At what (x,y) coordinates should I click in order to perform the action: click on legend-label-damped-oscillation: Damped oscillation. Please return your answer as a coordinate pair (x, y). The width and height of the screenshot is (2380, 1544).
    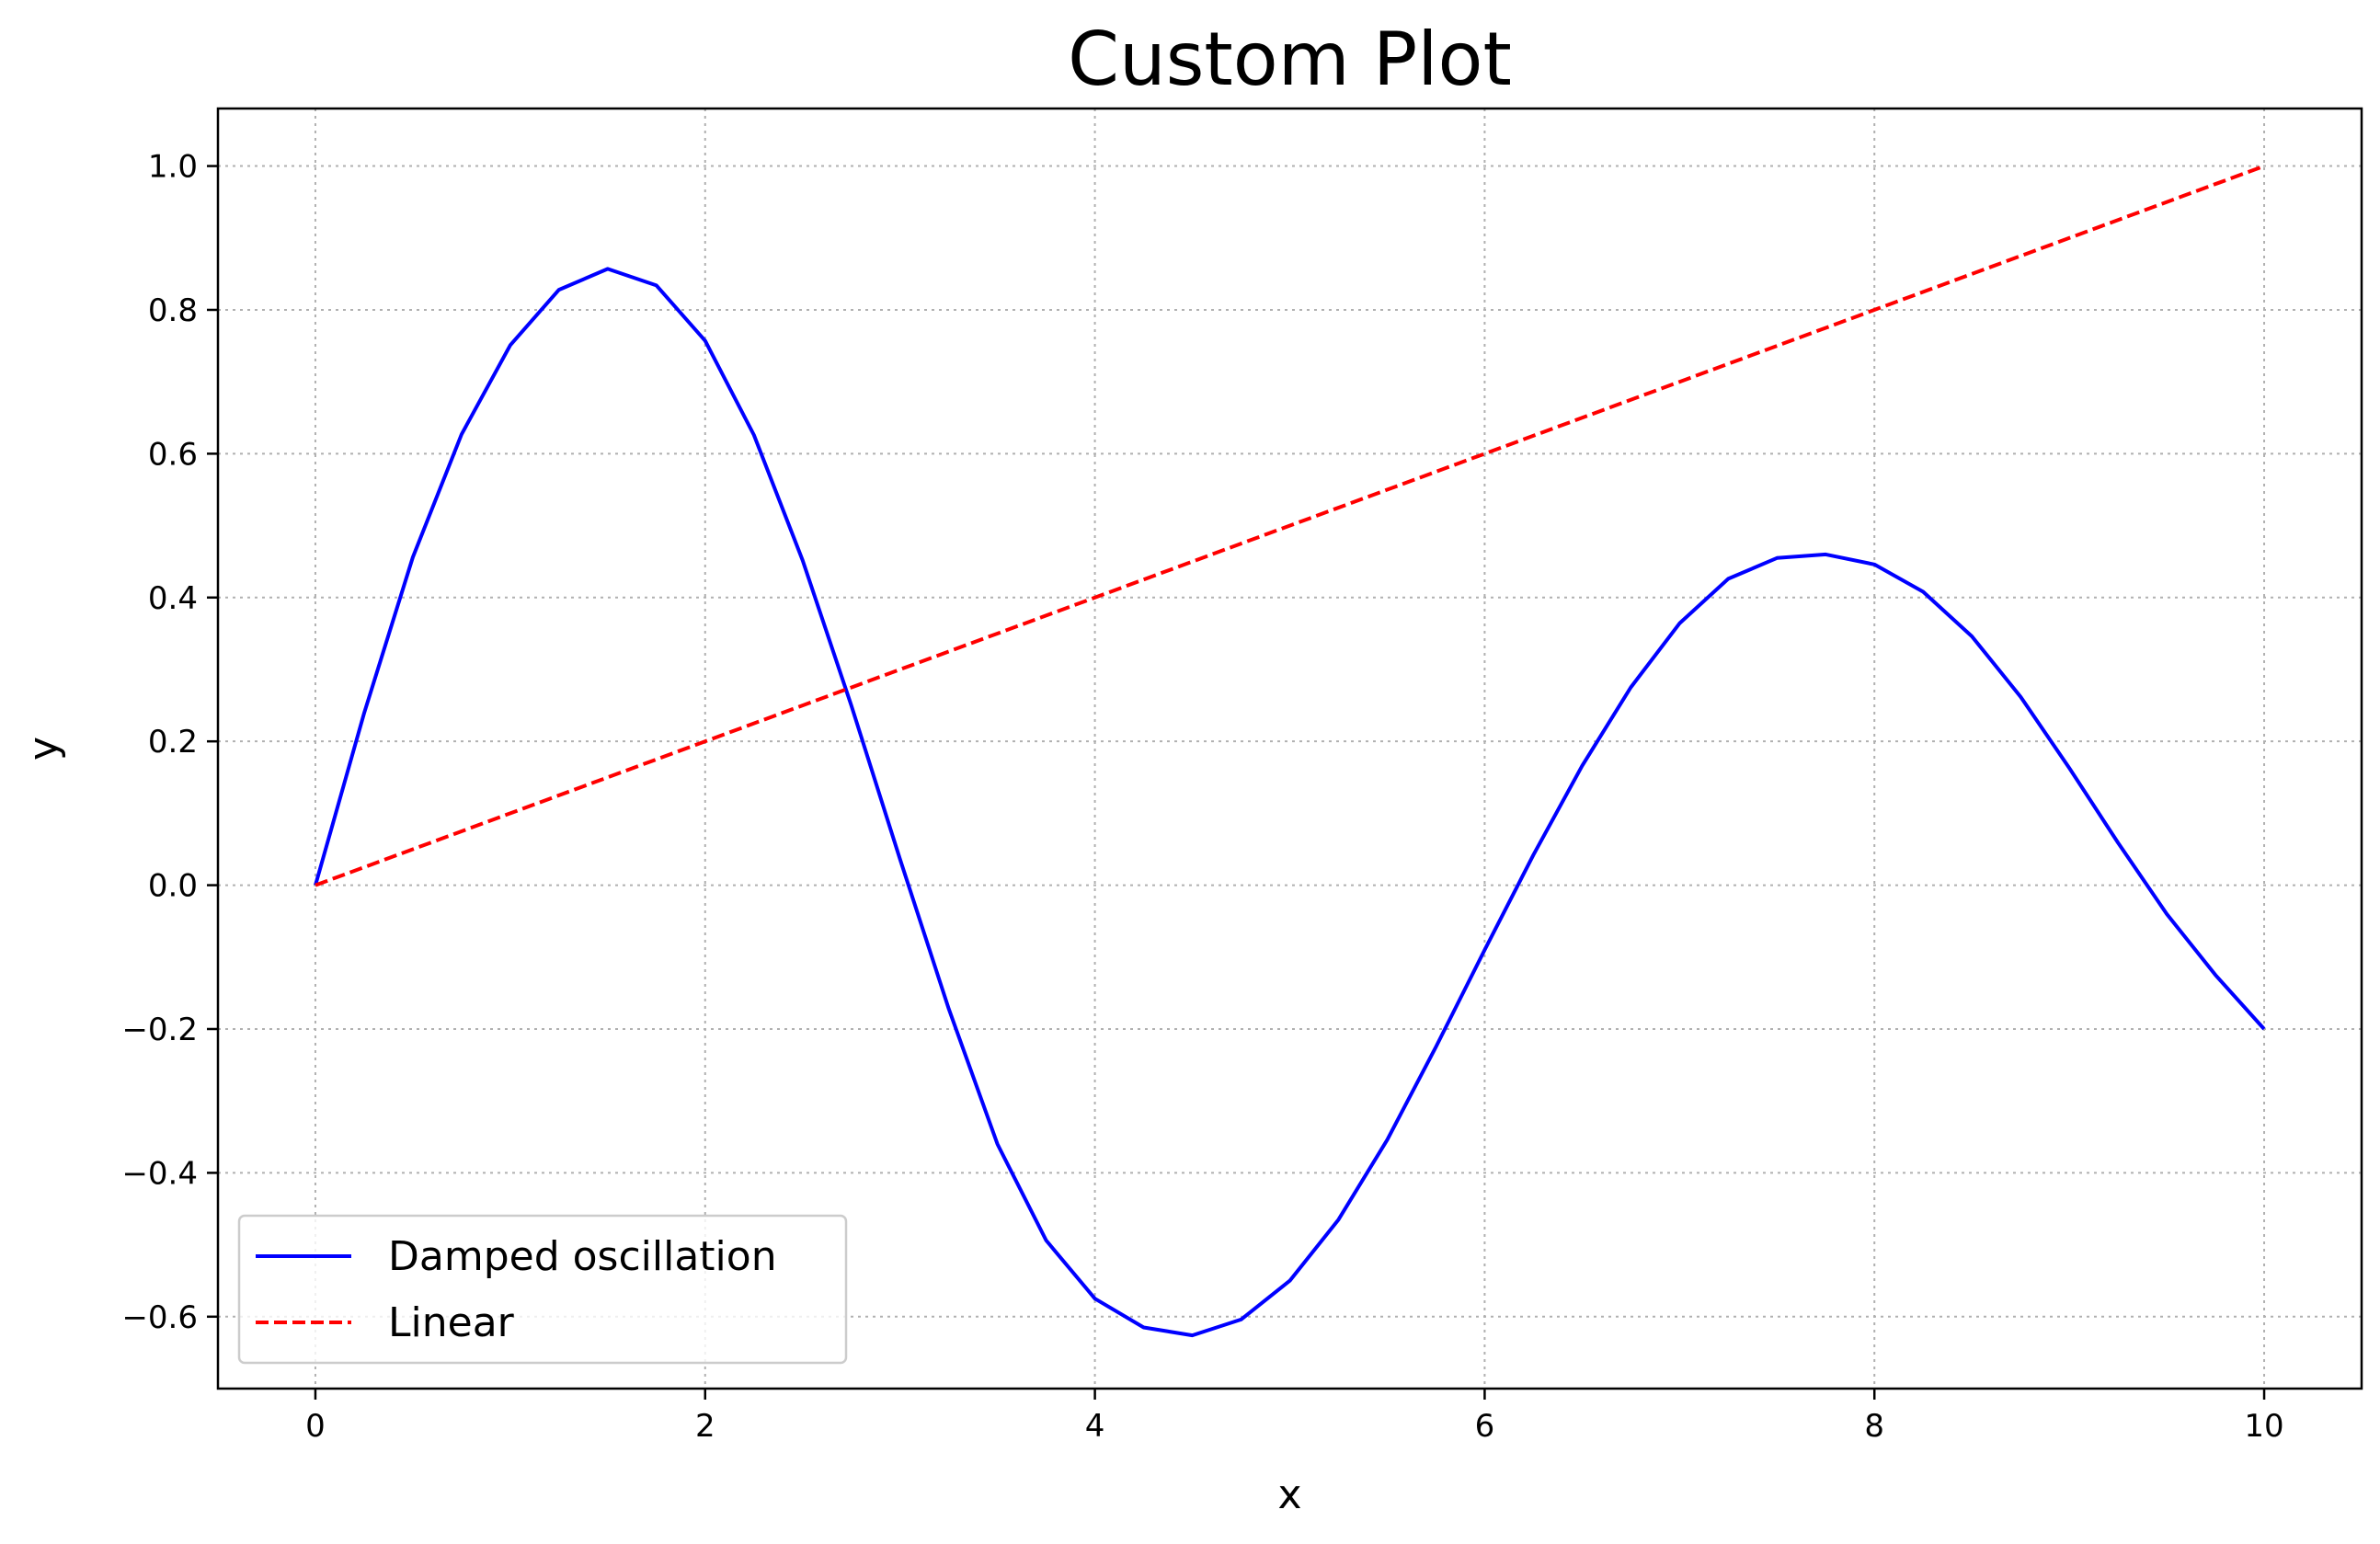
    Looking at the image, I should click on (582, 1257).